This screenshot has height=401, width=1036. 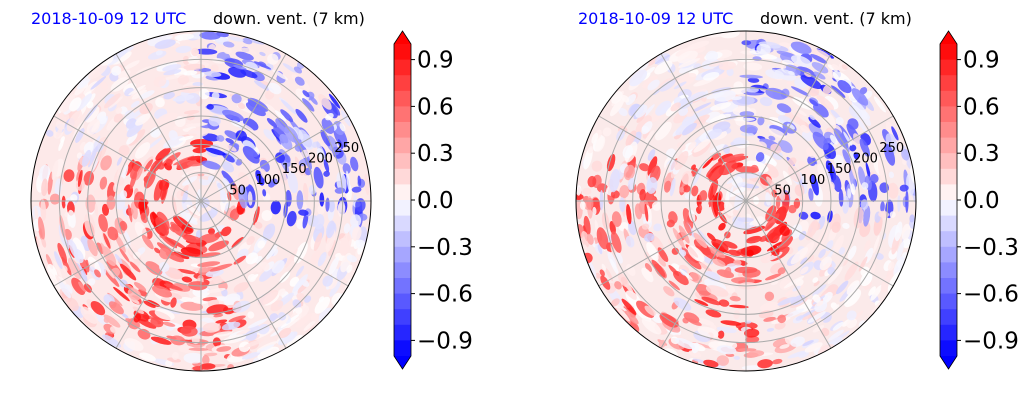 What do you see at coordinates (268, 180) in the screenshot?
I see `radial-tick-label: 100` at bounding box center [268, 180].